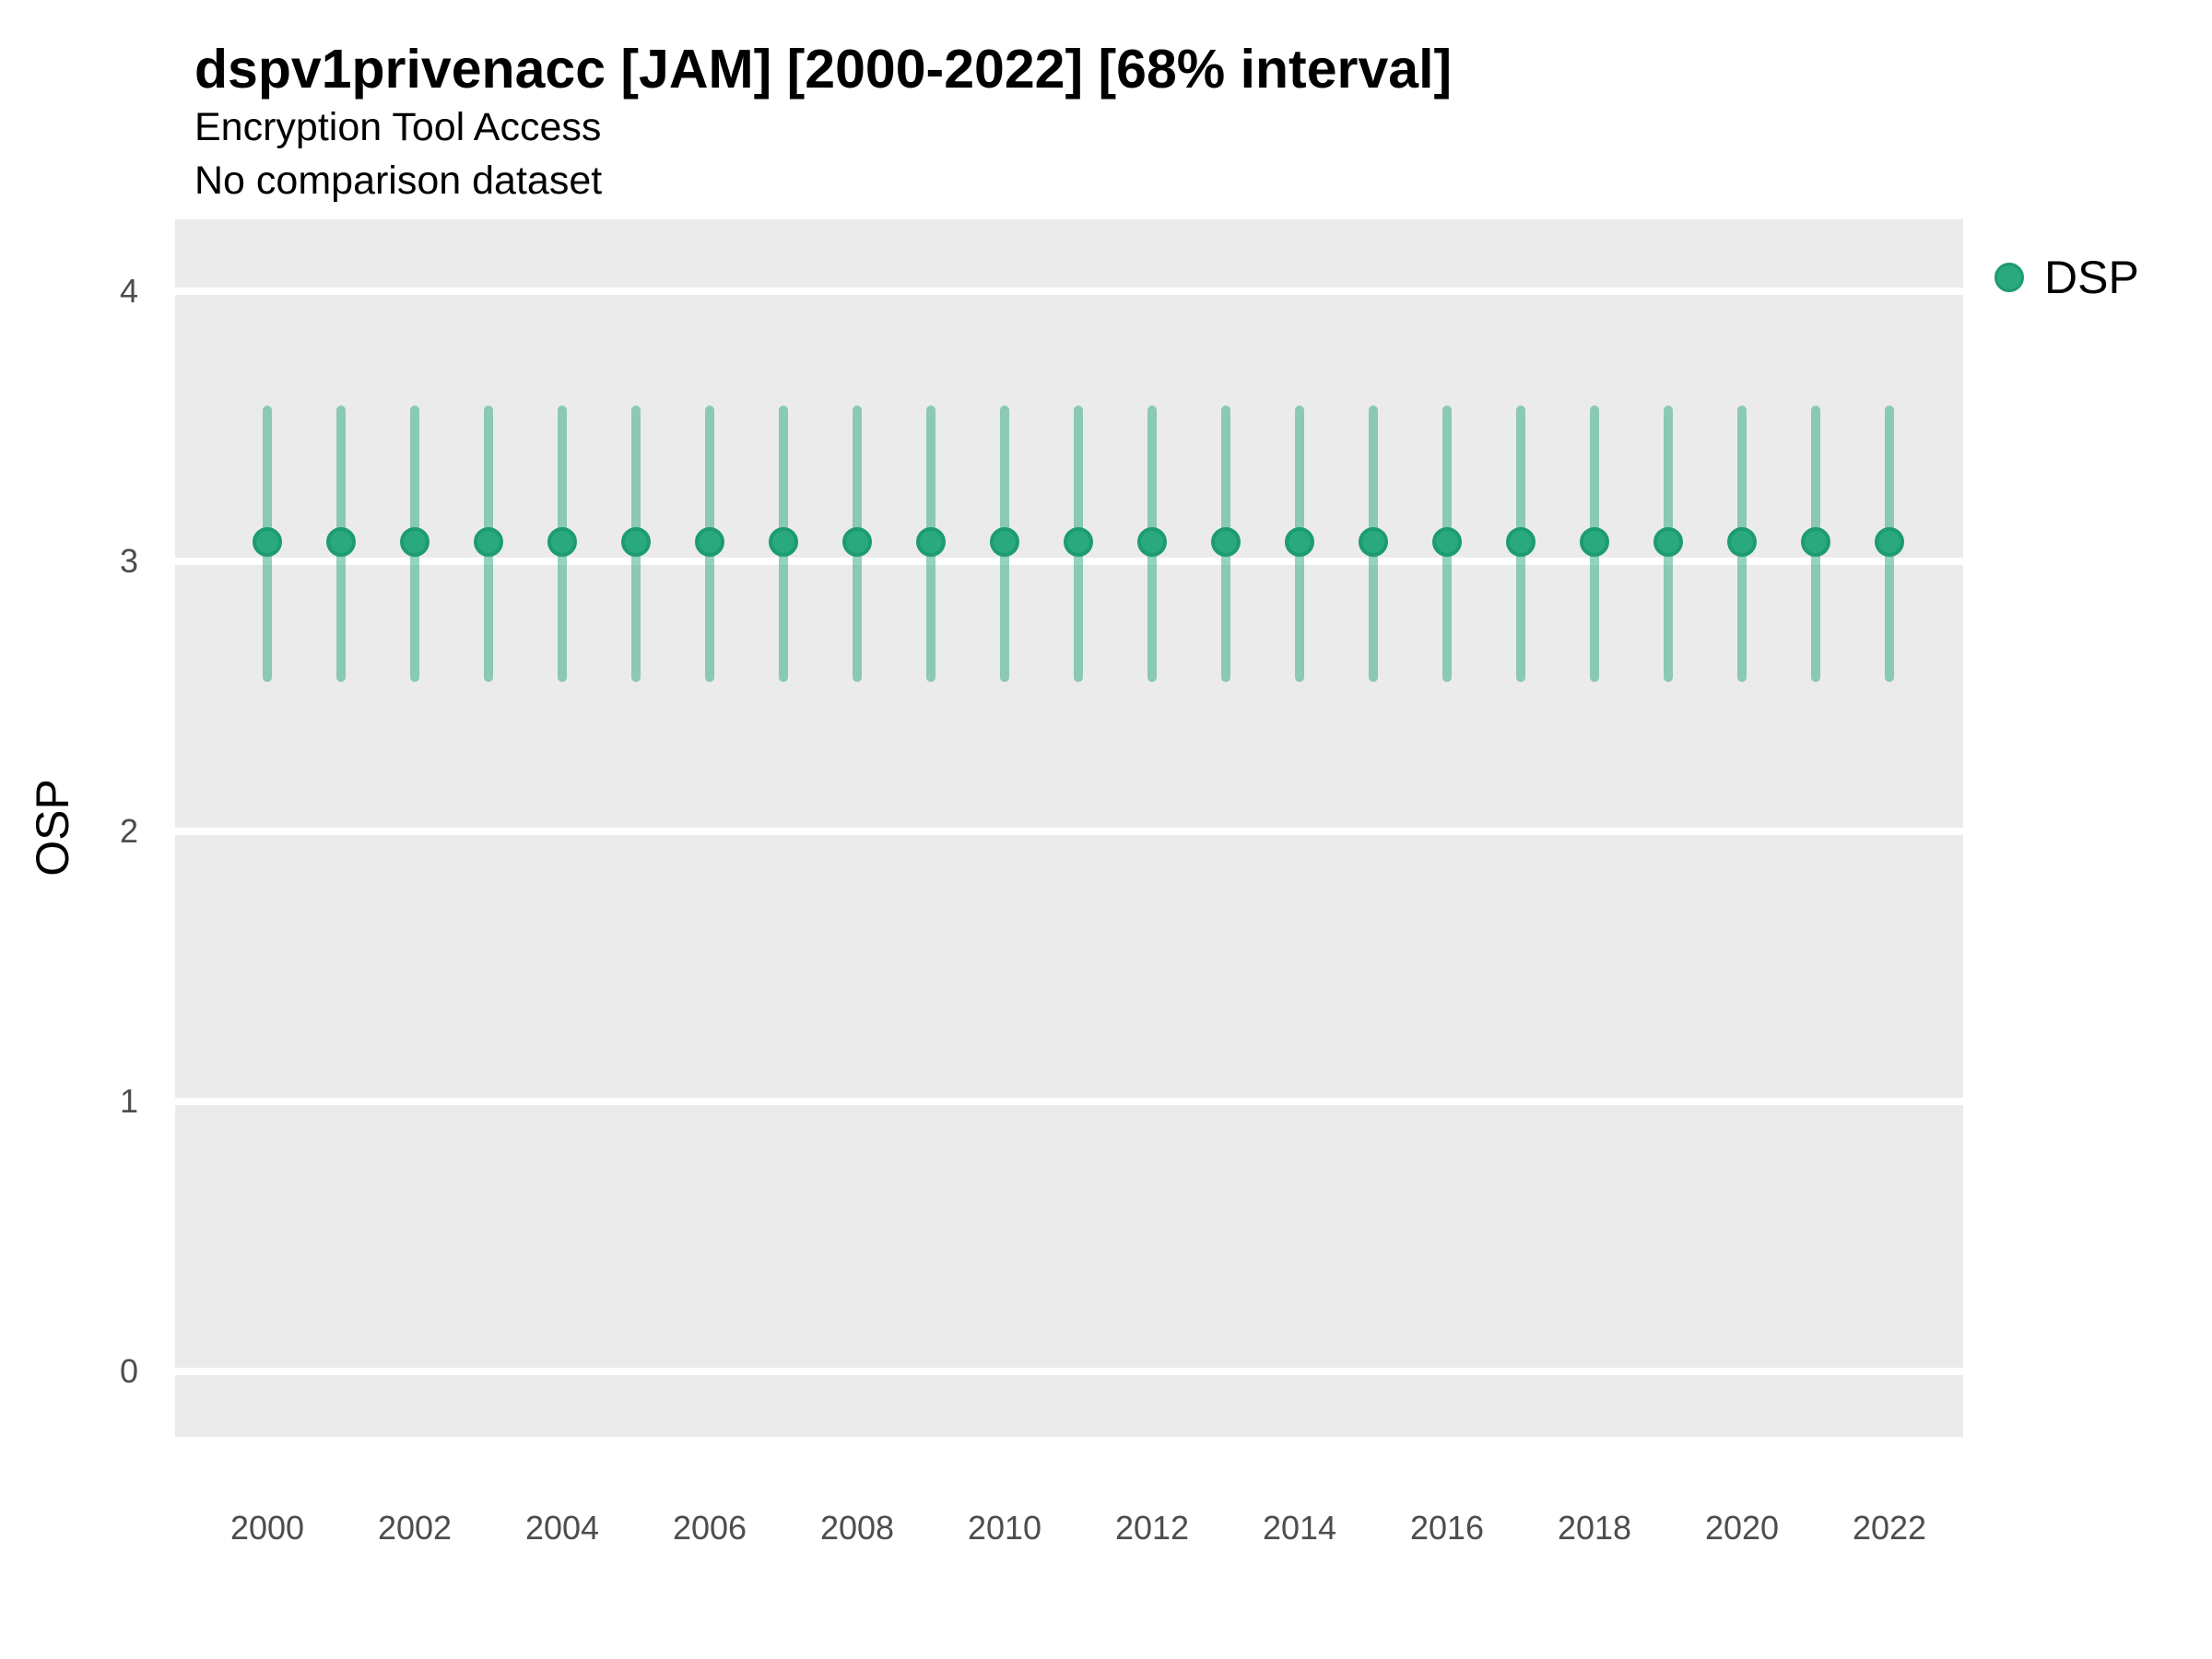  I want to click on data-point-2000, so click(267, 542).